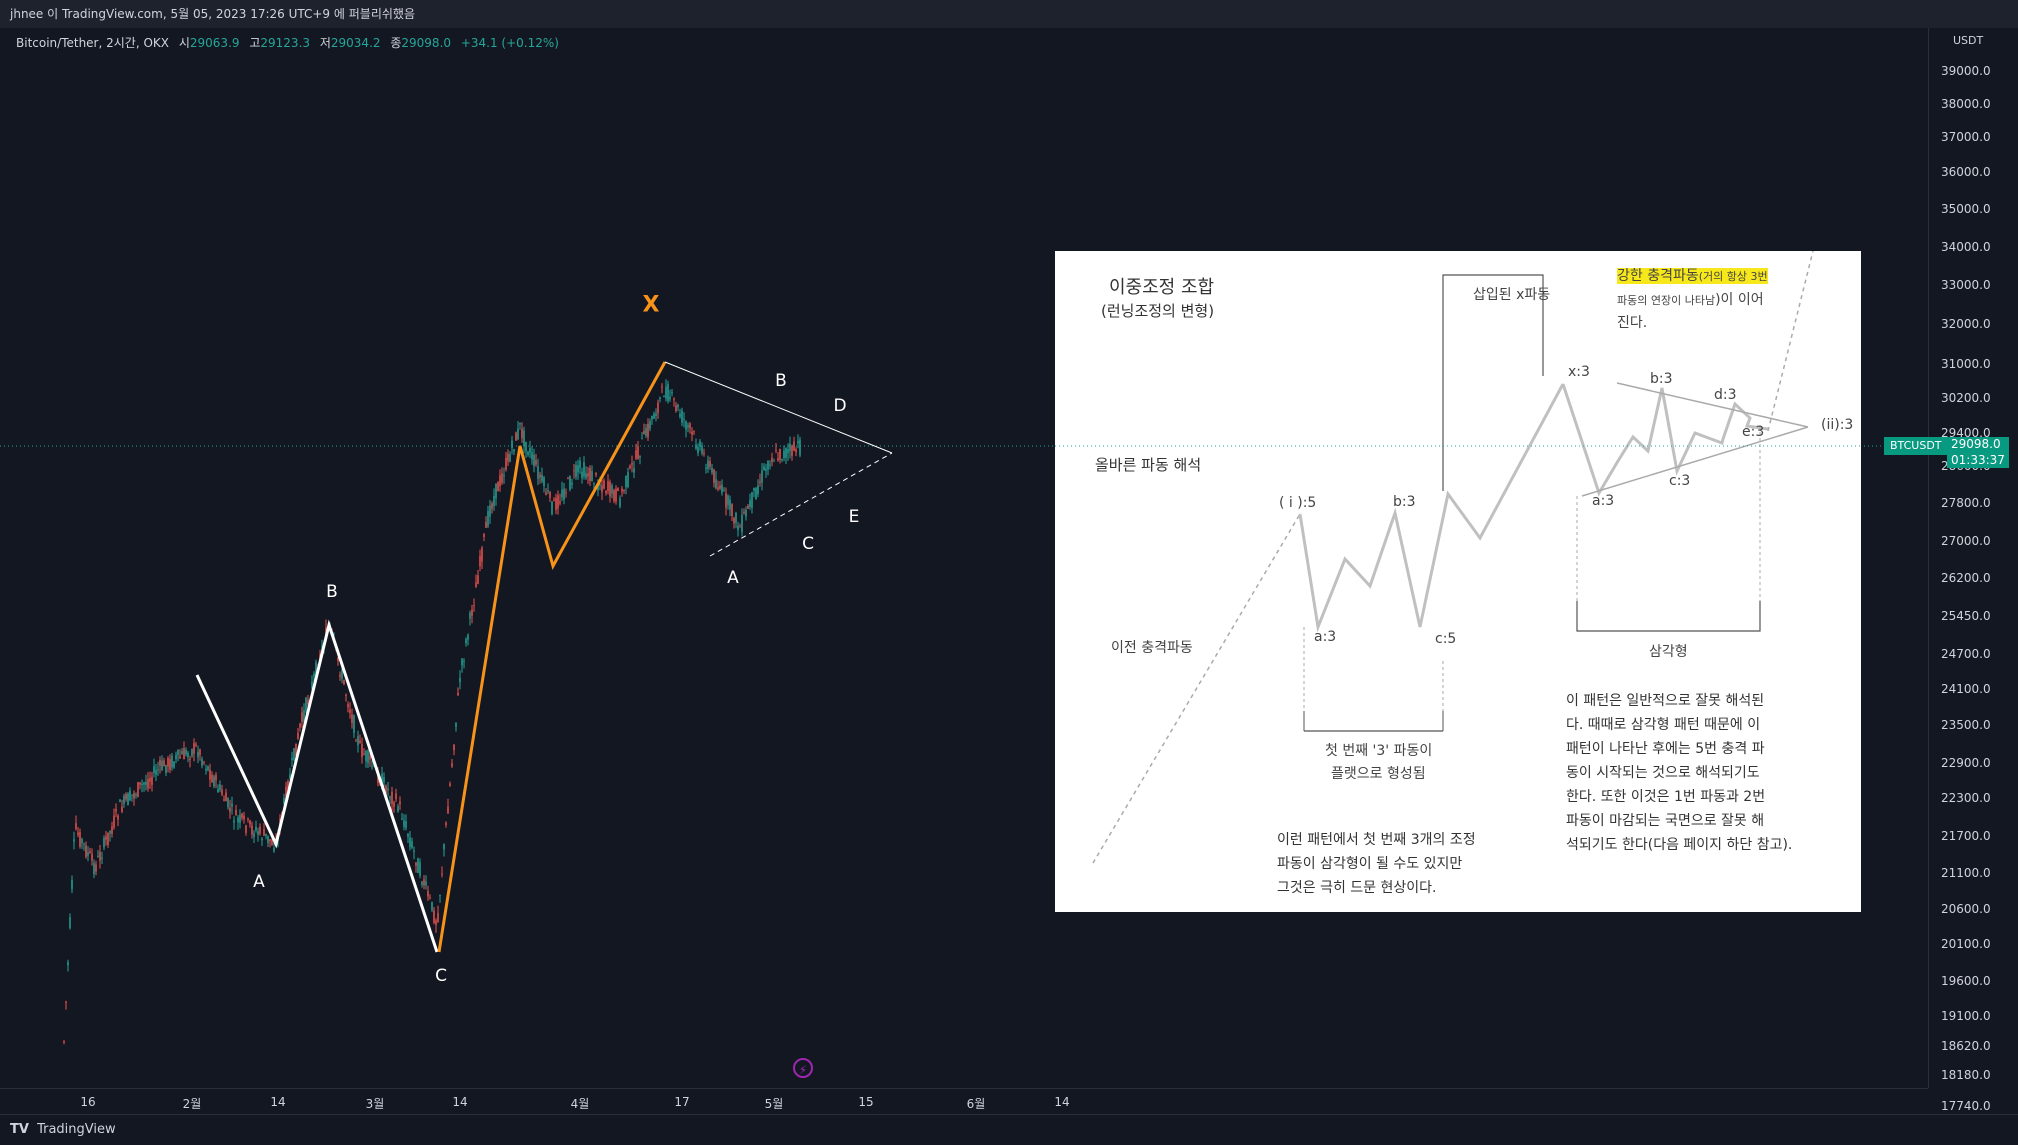  I want to click on price-tick: 27800.0, so click(1966, 503).